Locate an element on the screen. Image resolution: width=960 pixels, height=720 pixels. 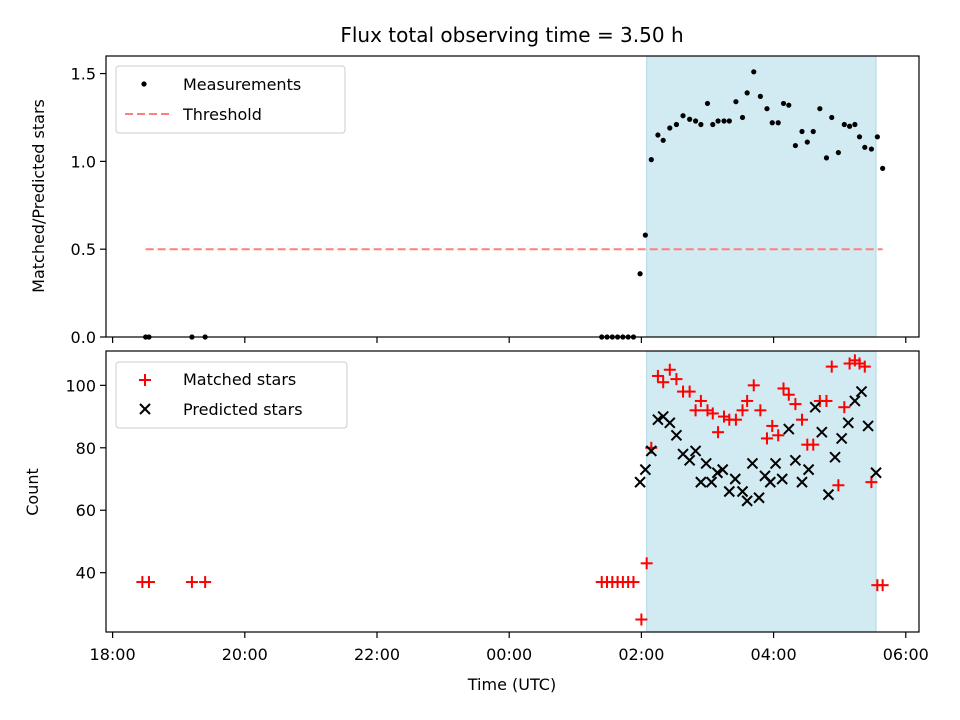
y-tick-label: 1.0 is located at coordinates (83, 161).